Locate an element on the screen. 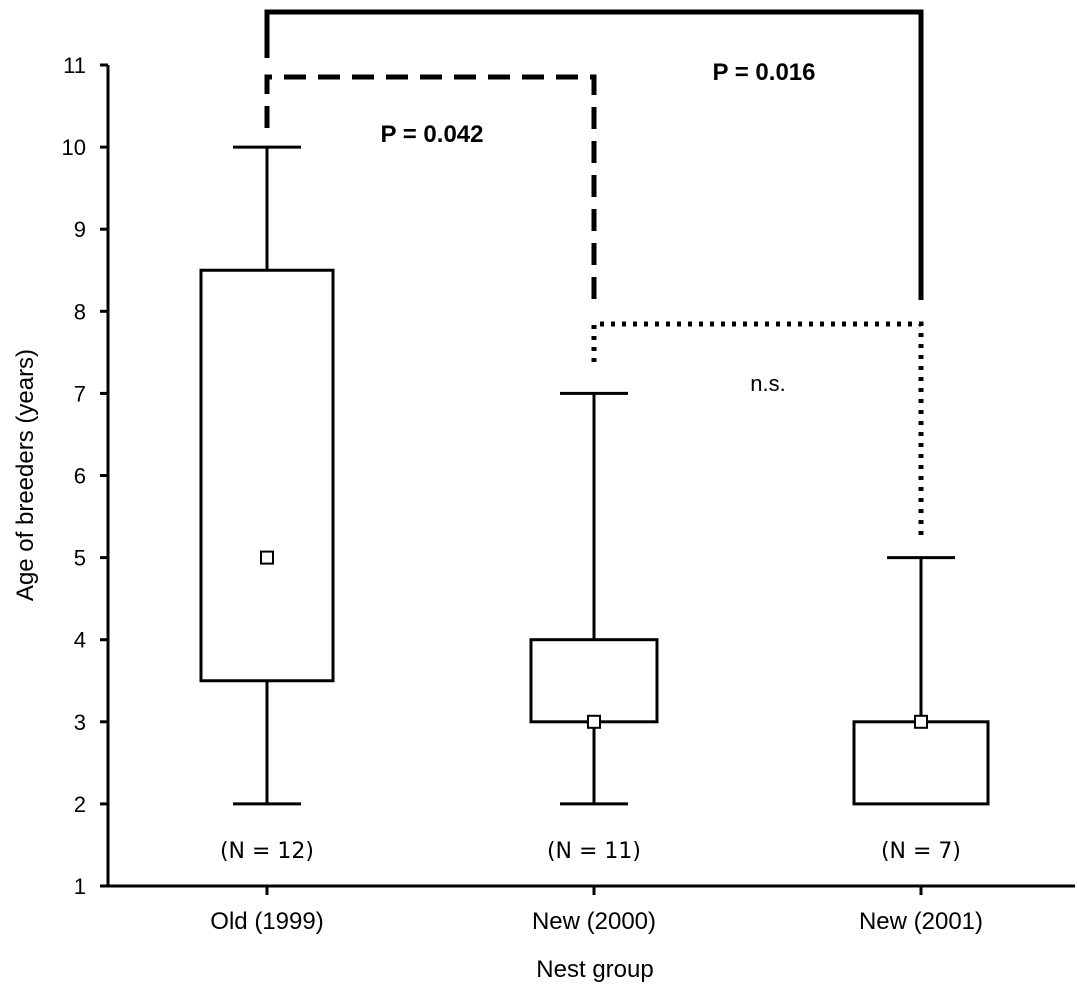 The height and width of the screenshot is (992, 1077). y-tick-label: 5 is located at coordinates (80, 558).